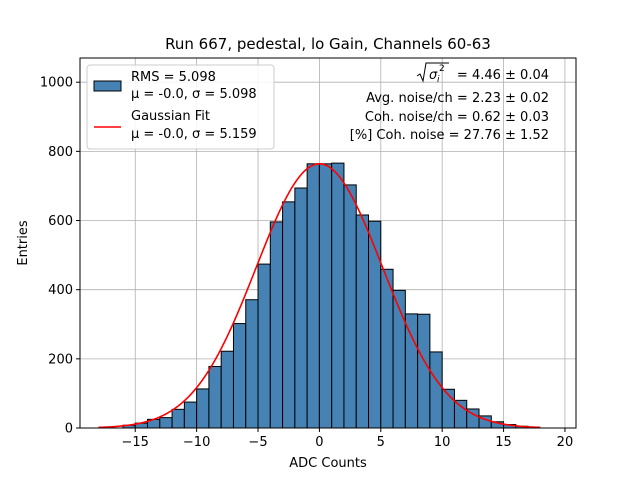 This screenshot has width=640, height=480. I want to click on svg-text: σ, so click(433, 75).